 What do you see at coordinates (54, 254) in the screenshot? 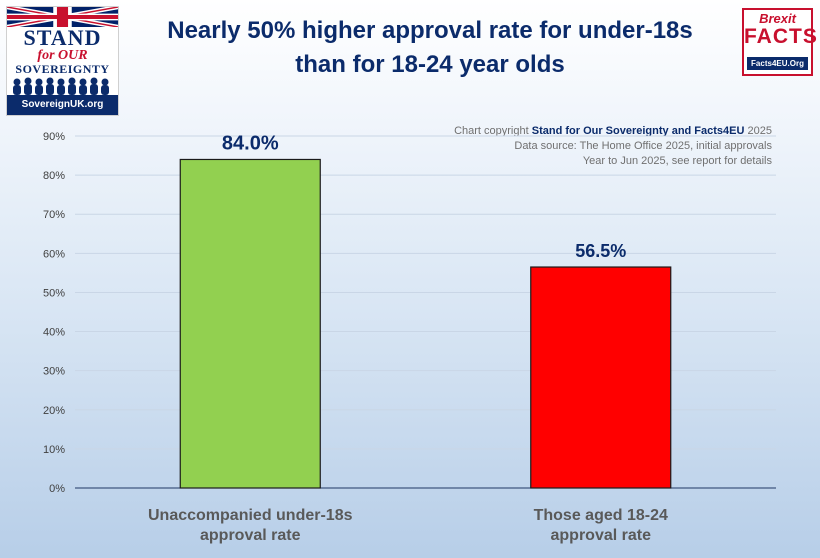
I see `y-tick-label: 60%` at bounding box center [54, 254].